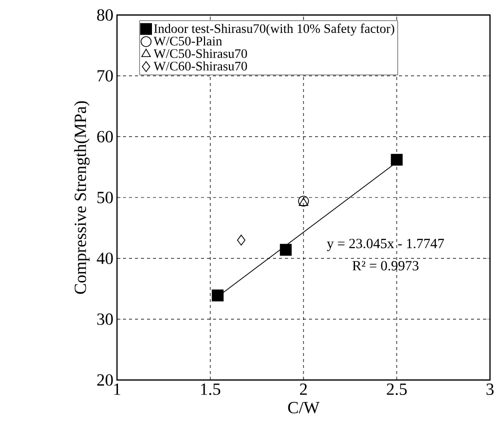 This screenshot has width=502, height=421. Describe the element at coordinates (105, 198) in the screenshot. I see `y-tick-label: 50` at that location.